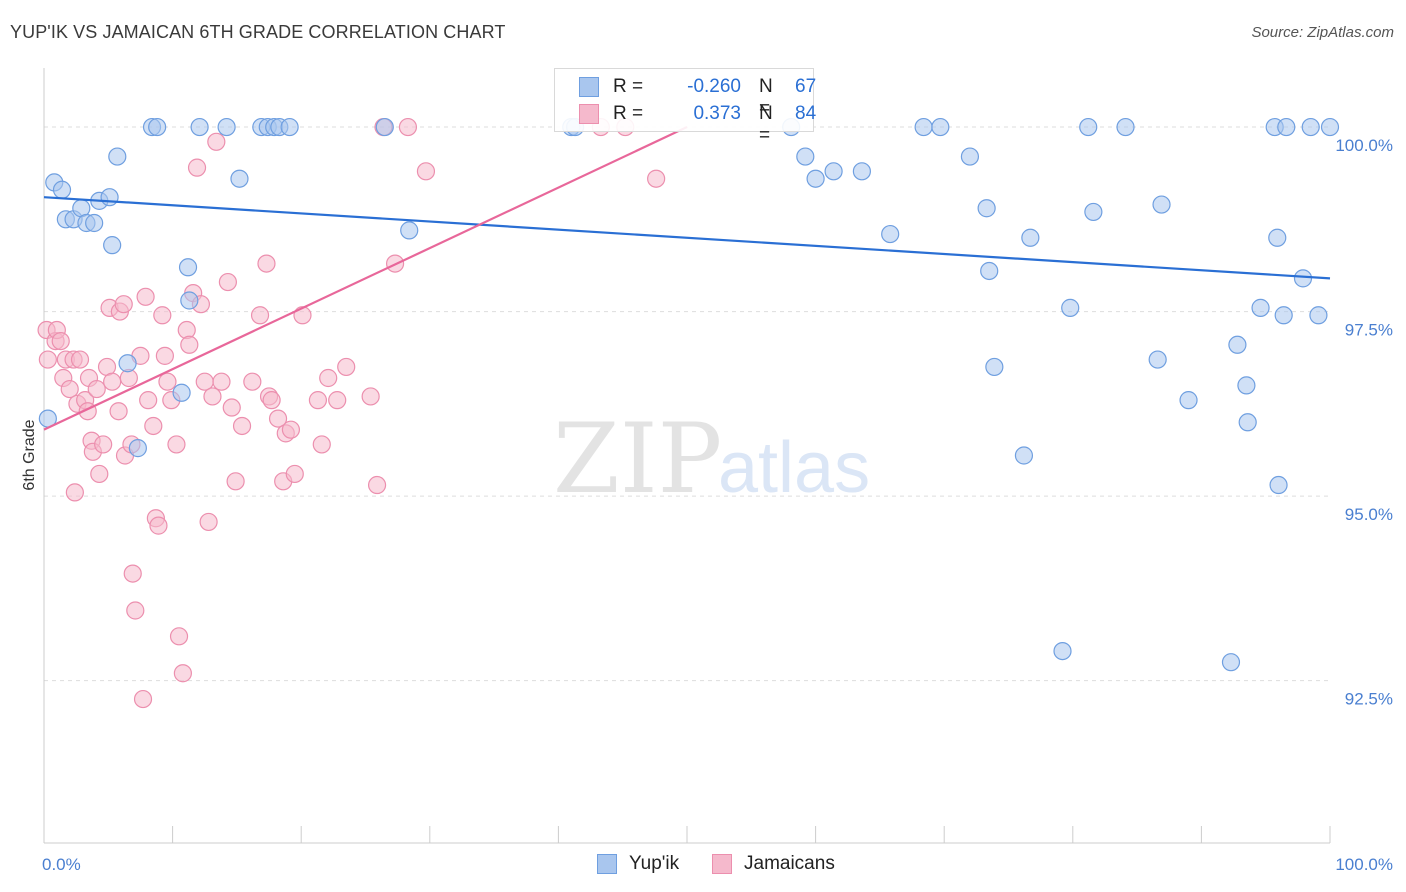  I want to click on y-tick-label: 92.5%, so click(1369, 699).